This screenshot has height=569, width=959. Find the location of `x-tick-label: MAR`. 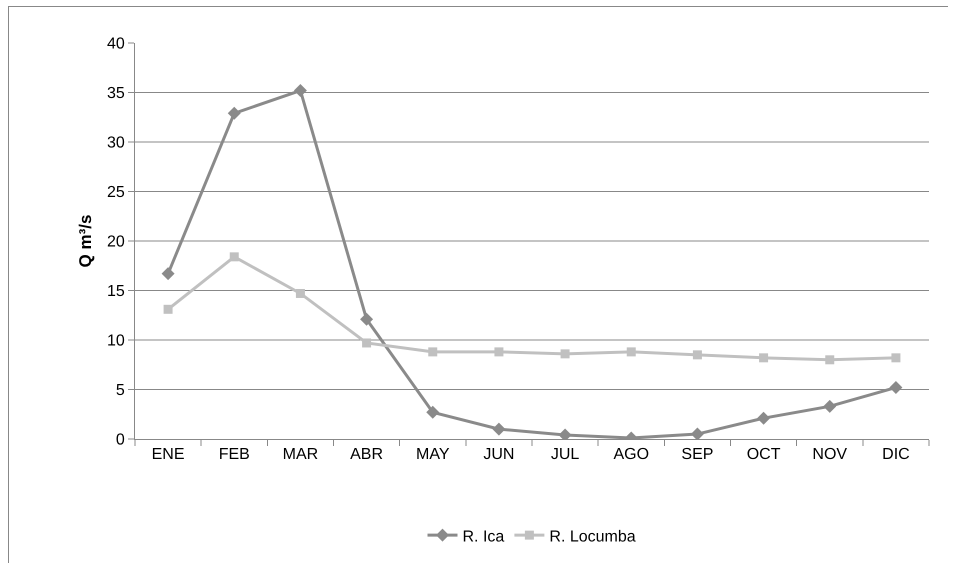

x-tick-label: MAR is located at coordinates (300, 455).